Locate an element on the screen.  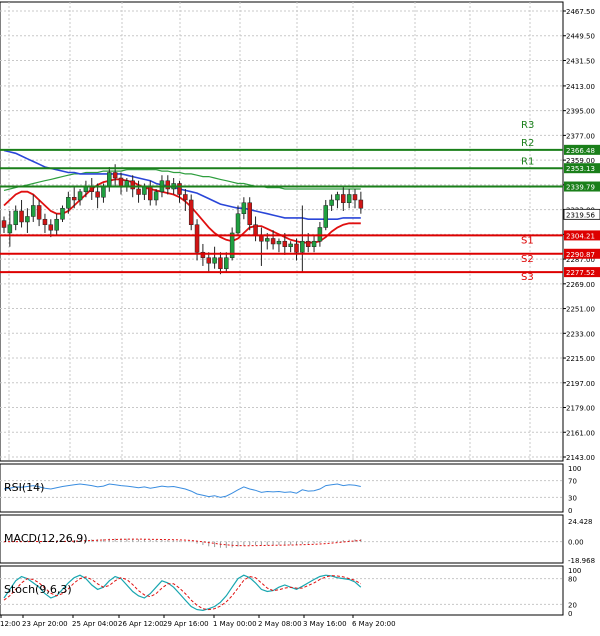
x-tick-label: 26 Apr 12:00 is located at coordinates (141, 624).